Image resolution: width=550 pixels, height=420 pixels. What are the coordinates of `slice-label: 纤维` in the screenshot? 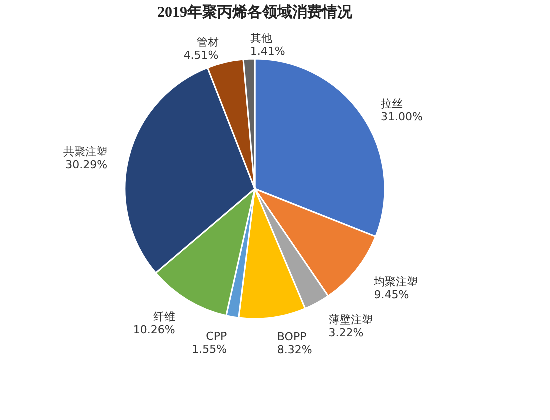 It's located at (164, 317).